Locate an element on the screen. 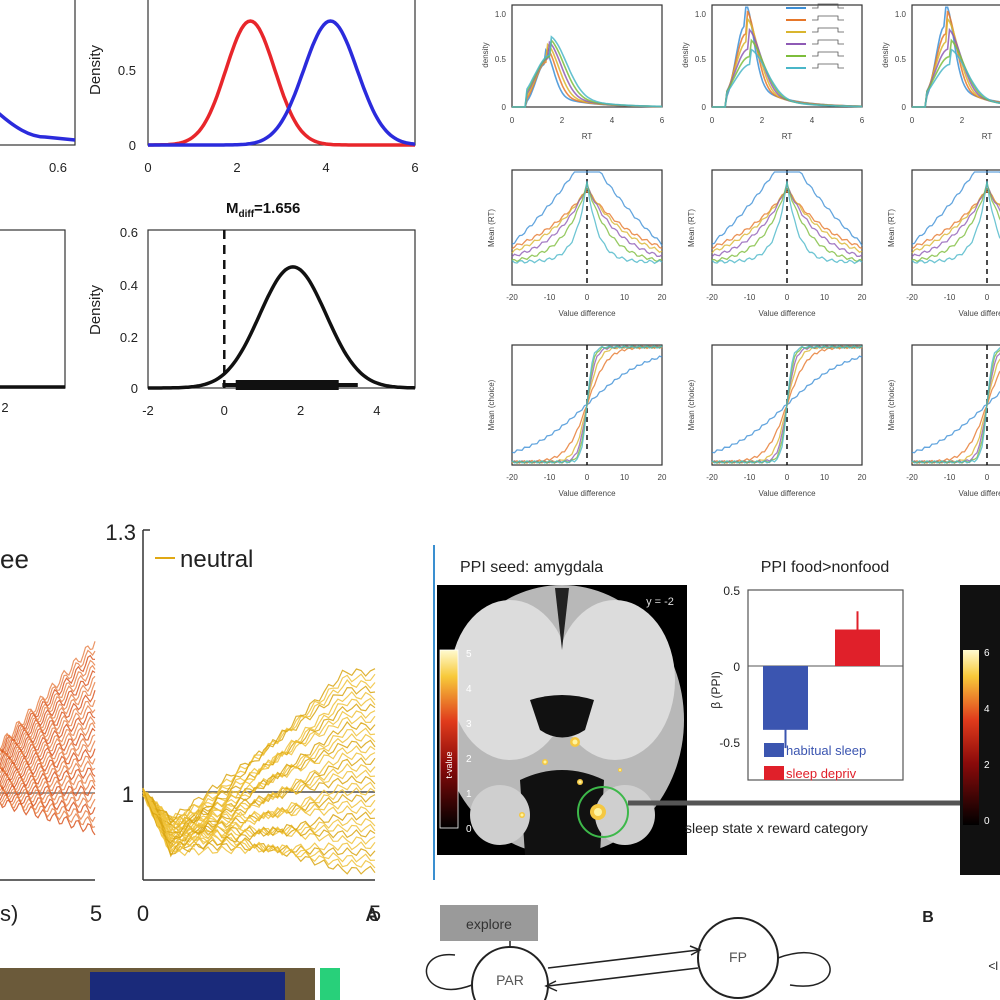 This screenshot has height=1000, width=1000. colorbar-tick: 6 is located at coordinates (987, 653).